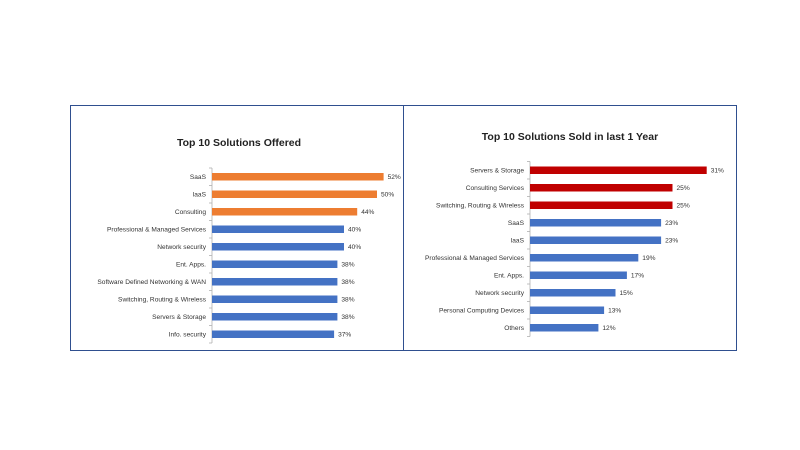  What do you see at coordinates (482, 311) in the screenshot?
I see `category-label: Personal Computing Devices` at bounding box center [482, 311].